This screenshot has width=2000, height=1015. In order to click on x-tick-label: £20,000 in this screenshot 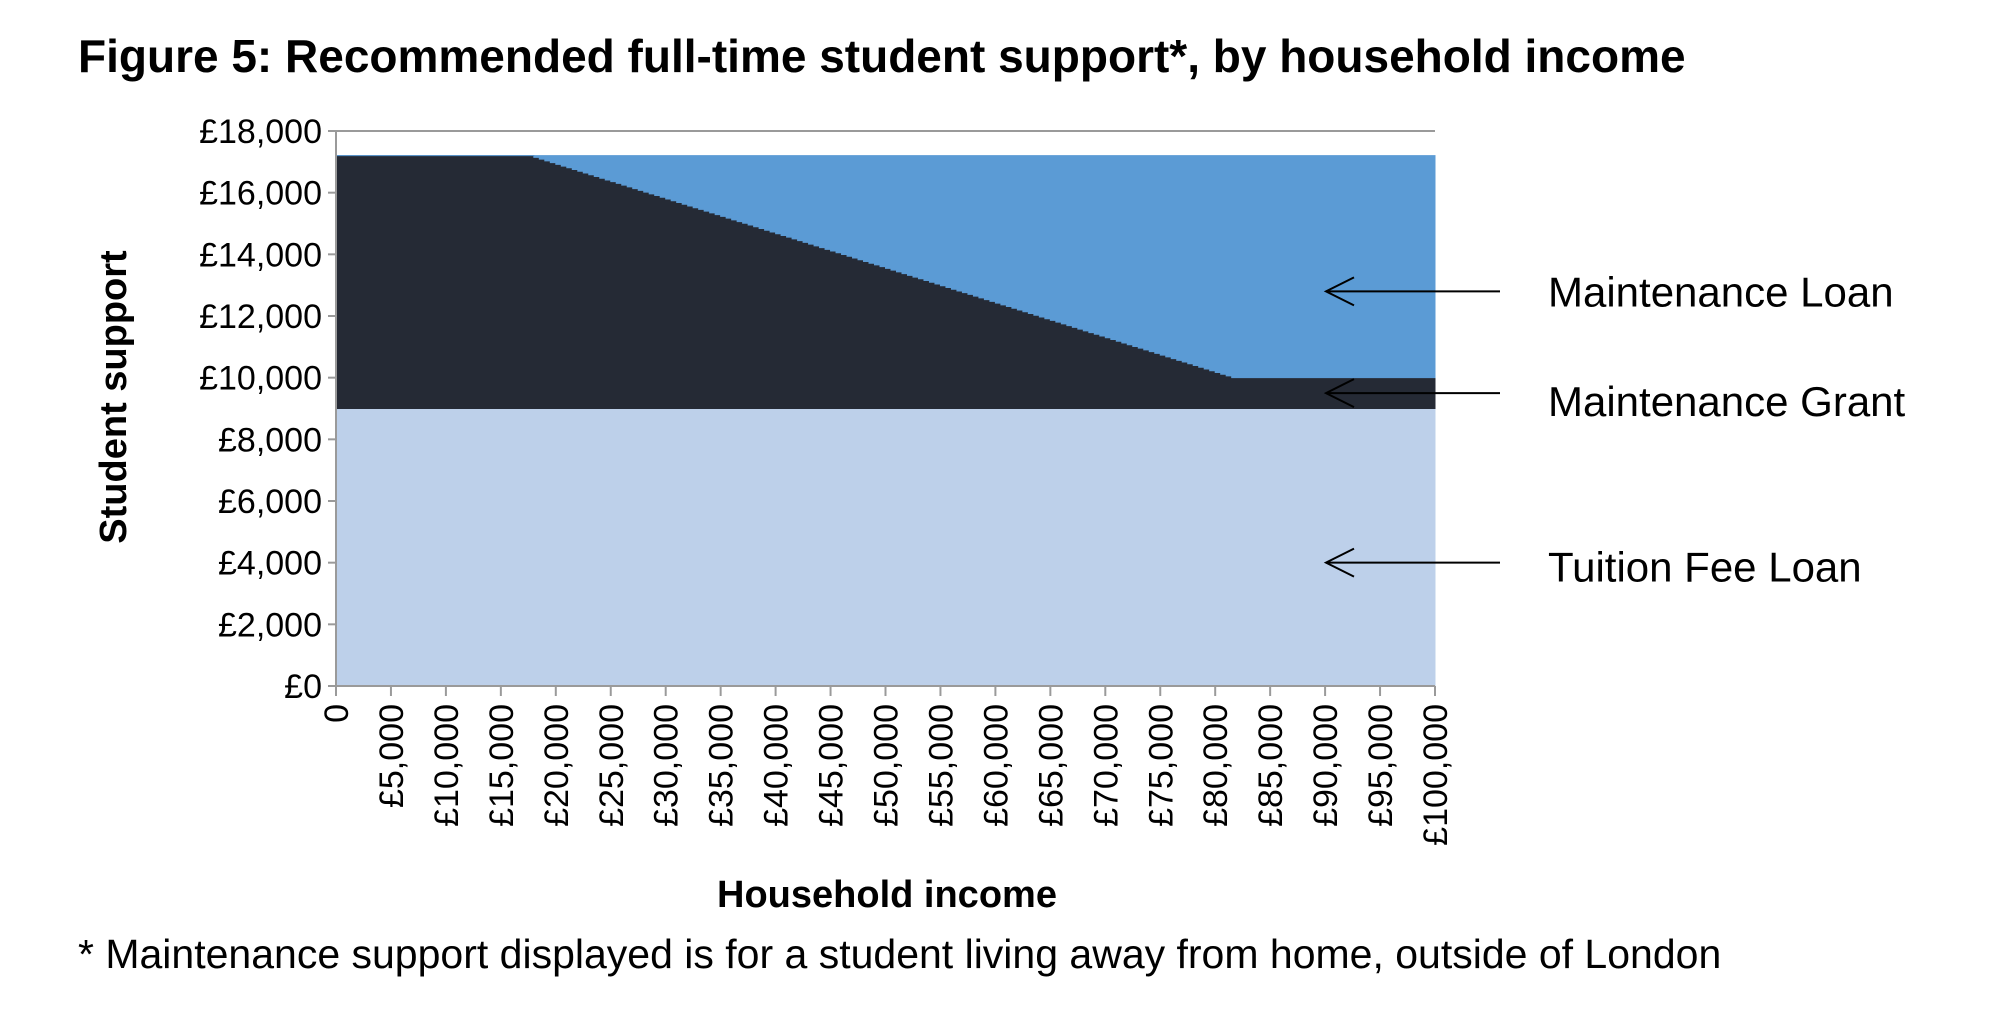, I will do `click(557, 765)`.